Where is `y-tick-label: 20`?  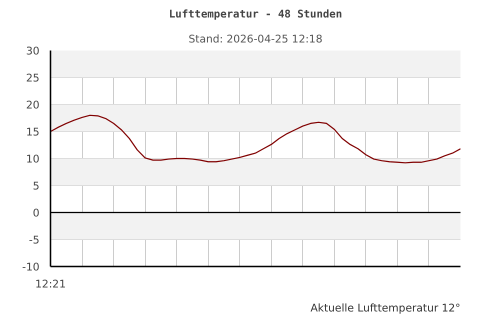 y-tick-label: 20 is located at coordinates (33, 105).